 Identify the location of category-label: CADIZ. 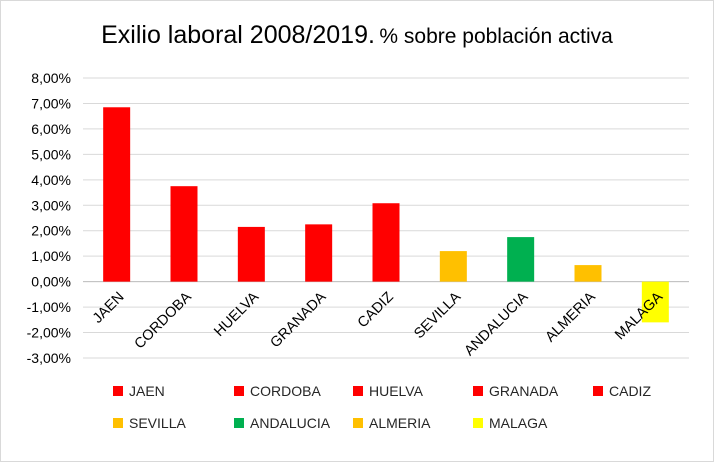
(376, 310).